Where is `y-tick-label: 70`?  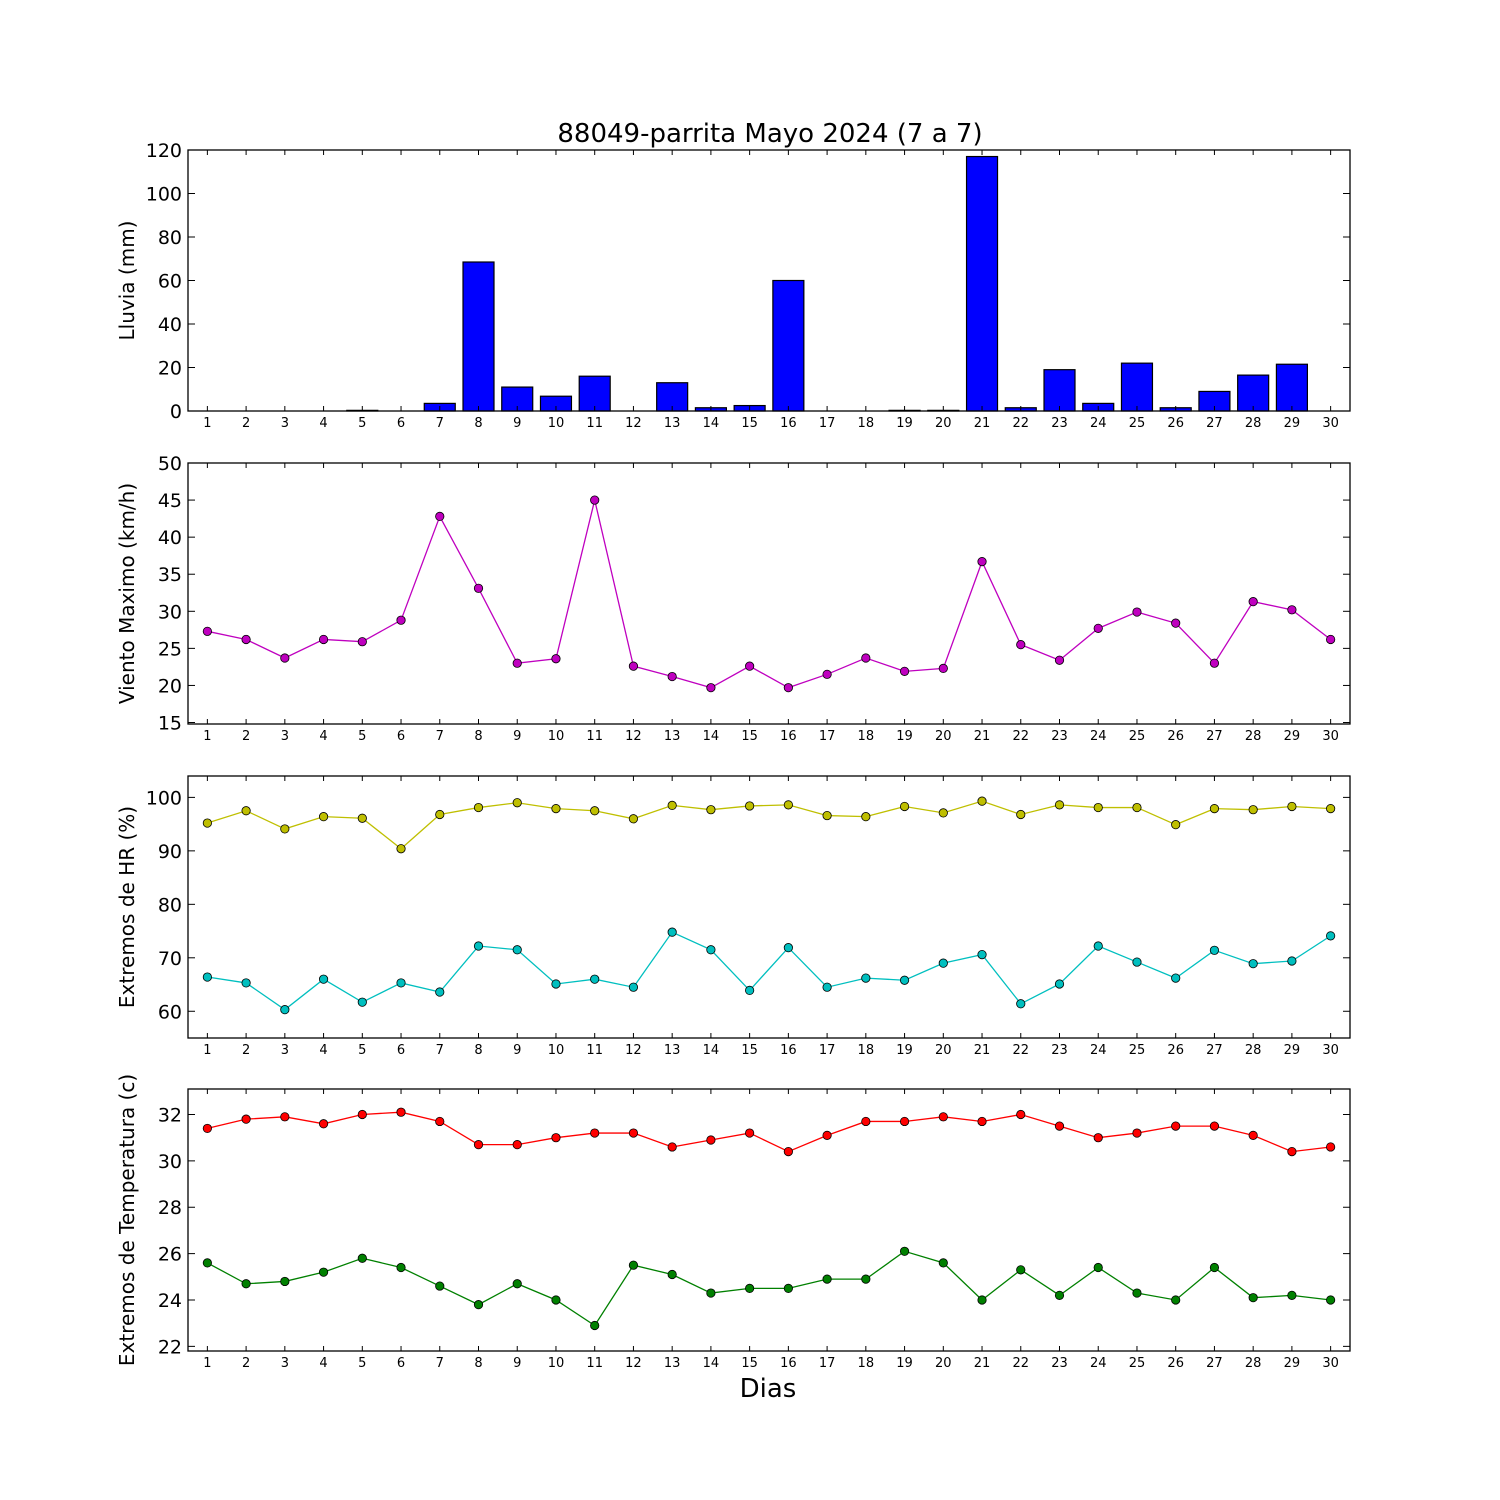 y-tick-label: 70 is located at coordinates (170, 959).